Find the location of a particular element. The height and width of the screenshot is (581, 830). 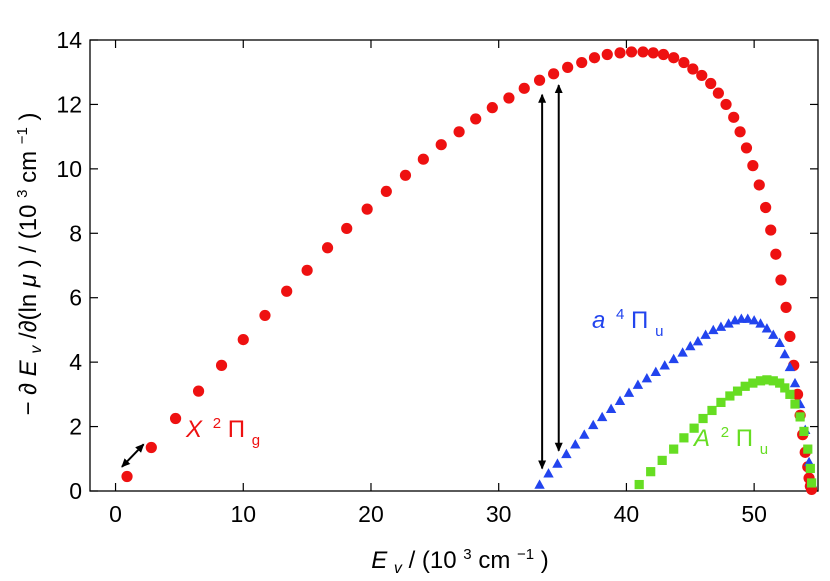

x-tick-label: 30 is located at coordinates (499, 514).